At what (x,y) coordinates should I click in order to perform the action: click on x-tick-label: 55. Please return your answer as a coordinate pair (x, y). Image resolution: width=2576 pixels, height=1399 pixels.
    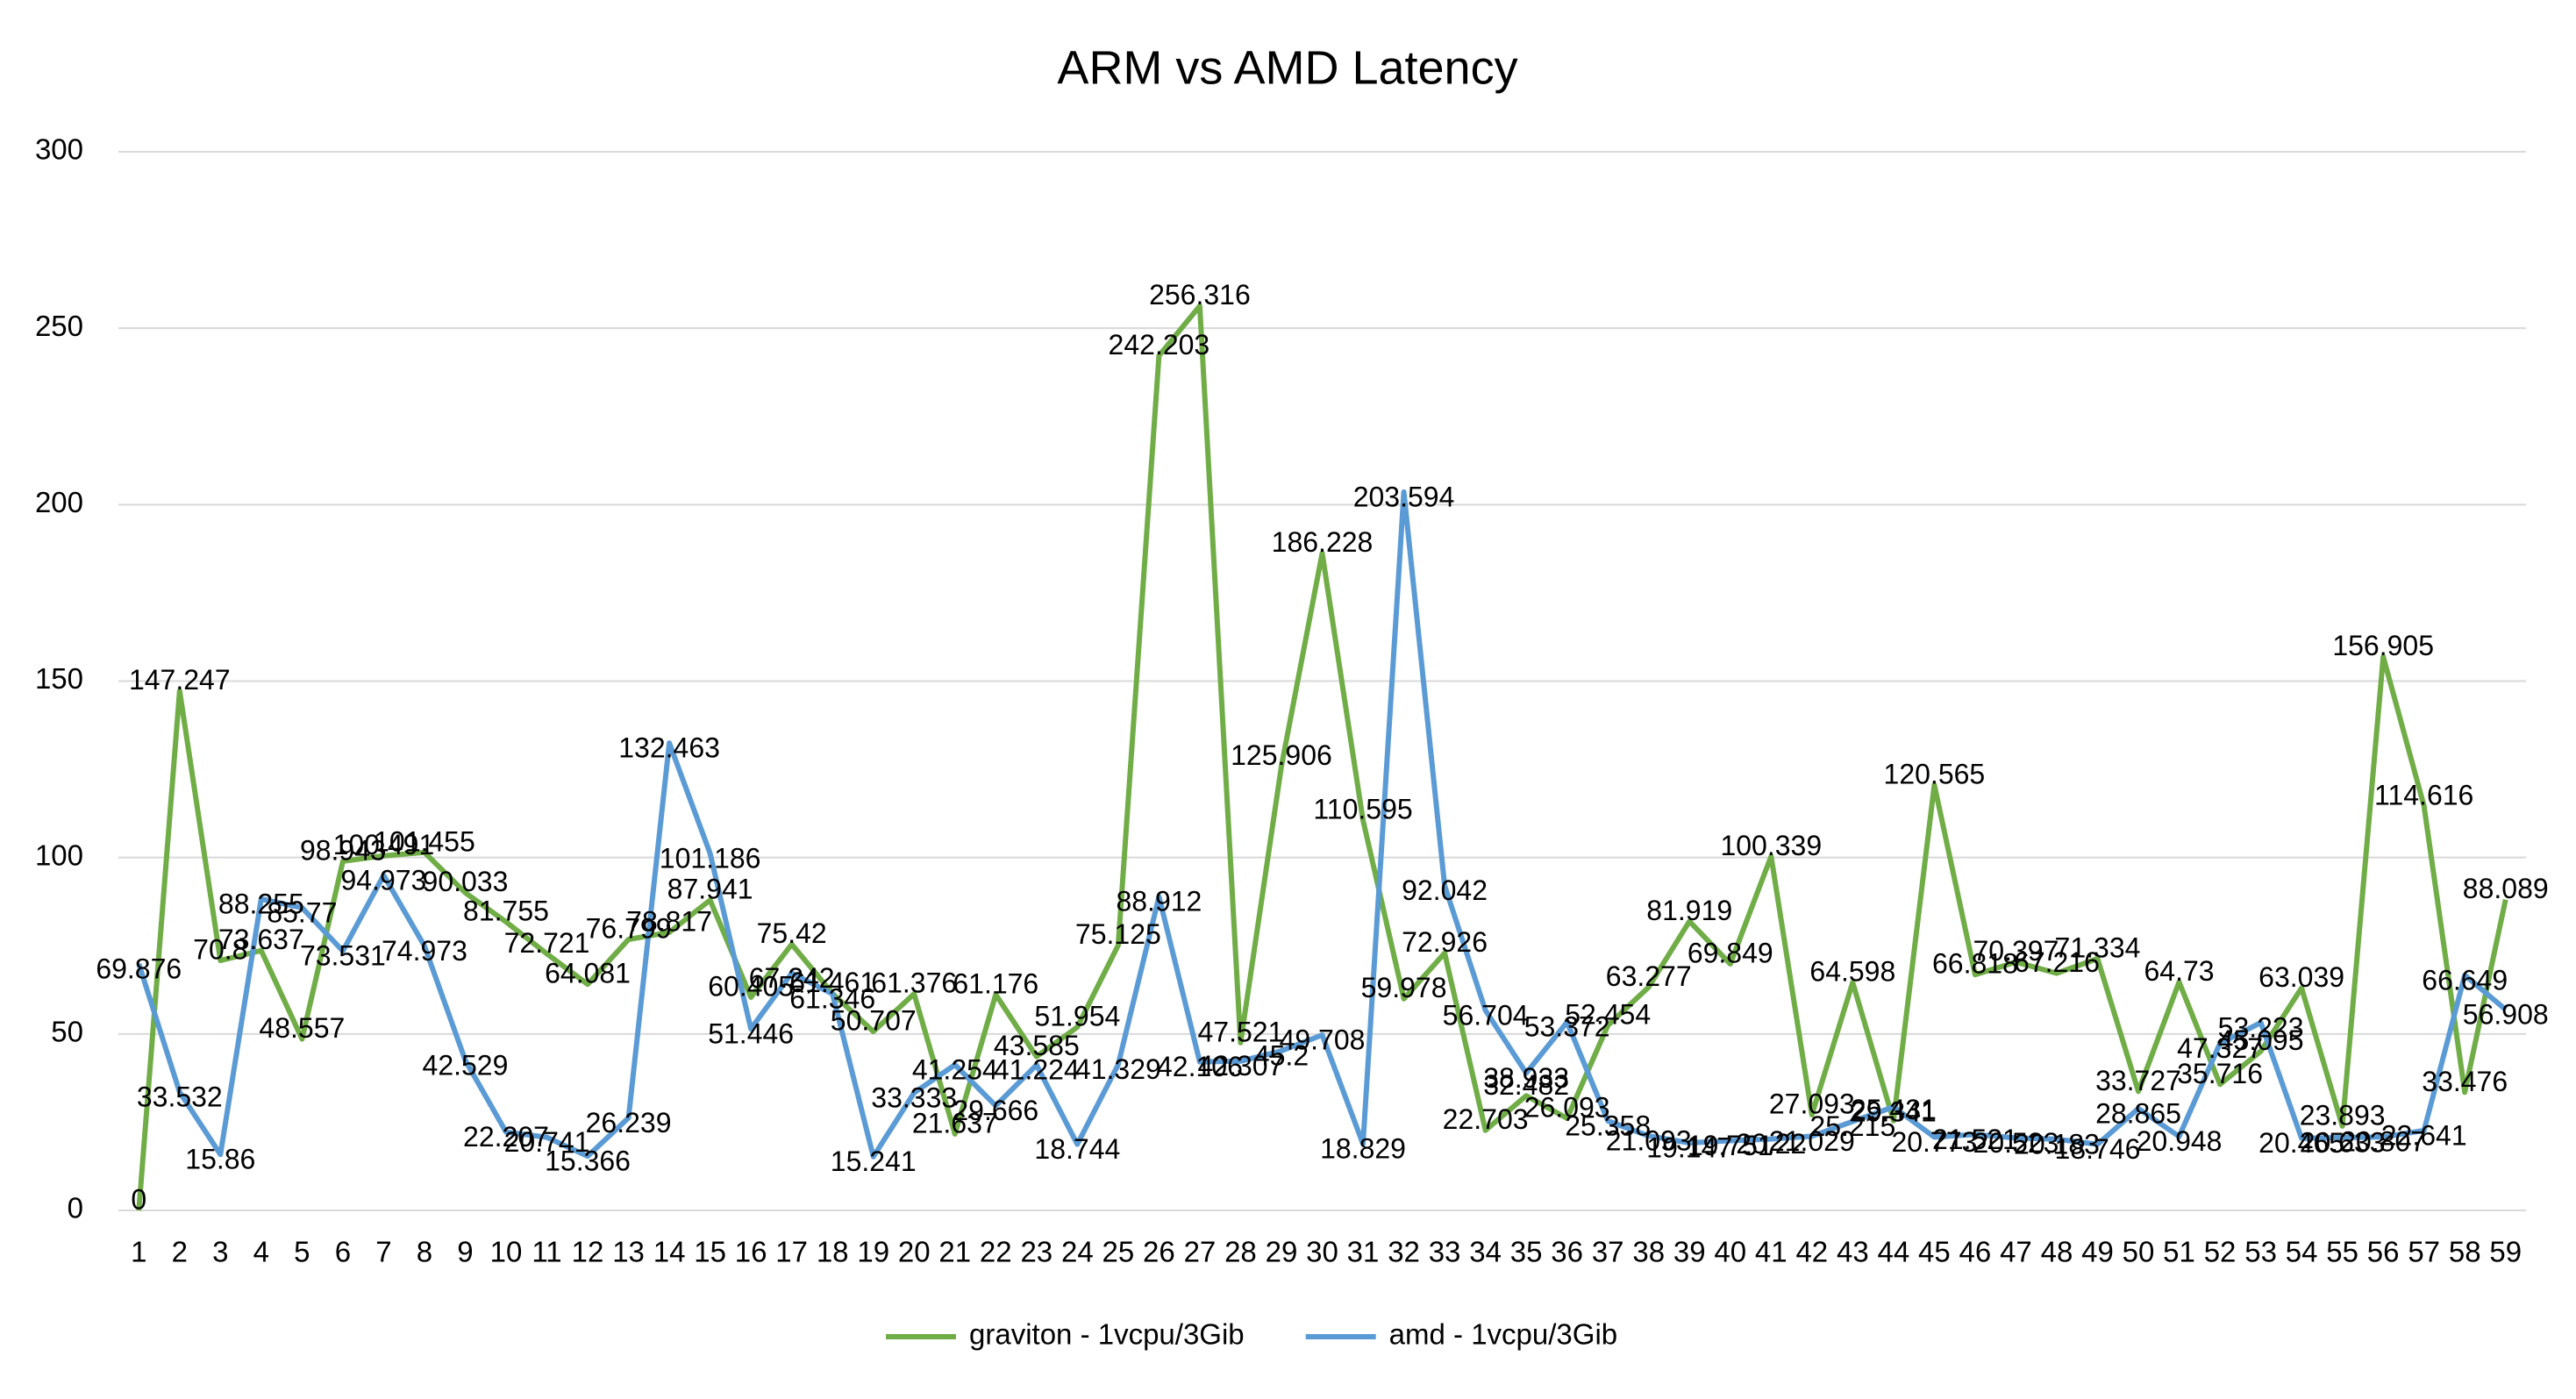
    Looking at the image, I should click on (2342, 1252).